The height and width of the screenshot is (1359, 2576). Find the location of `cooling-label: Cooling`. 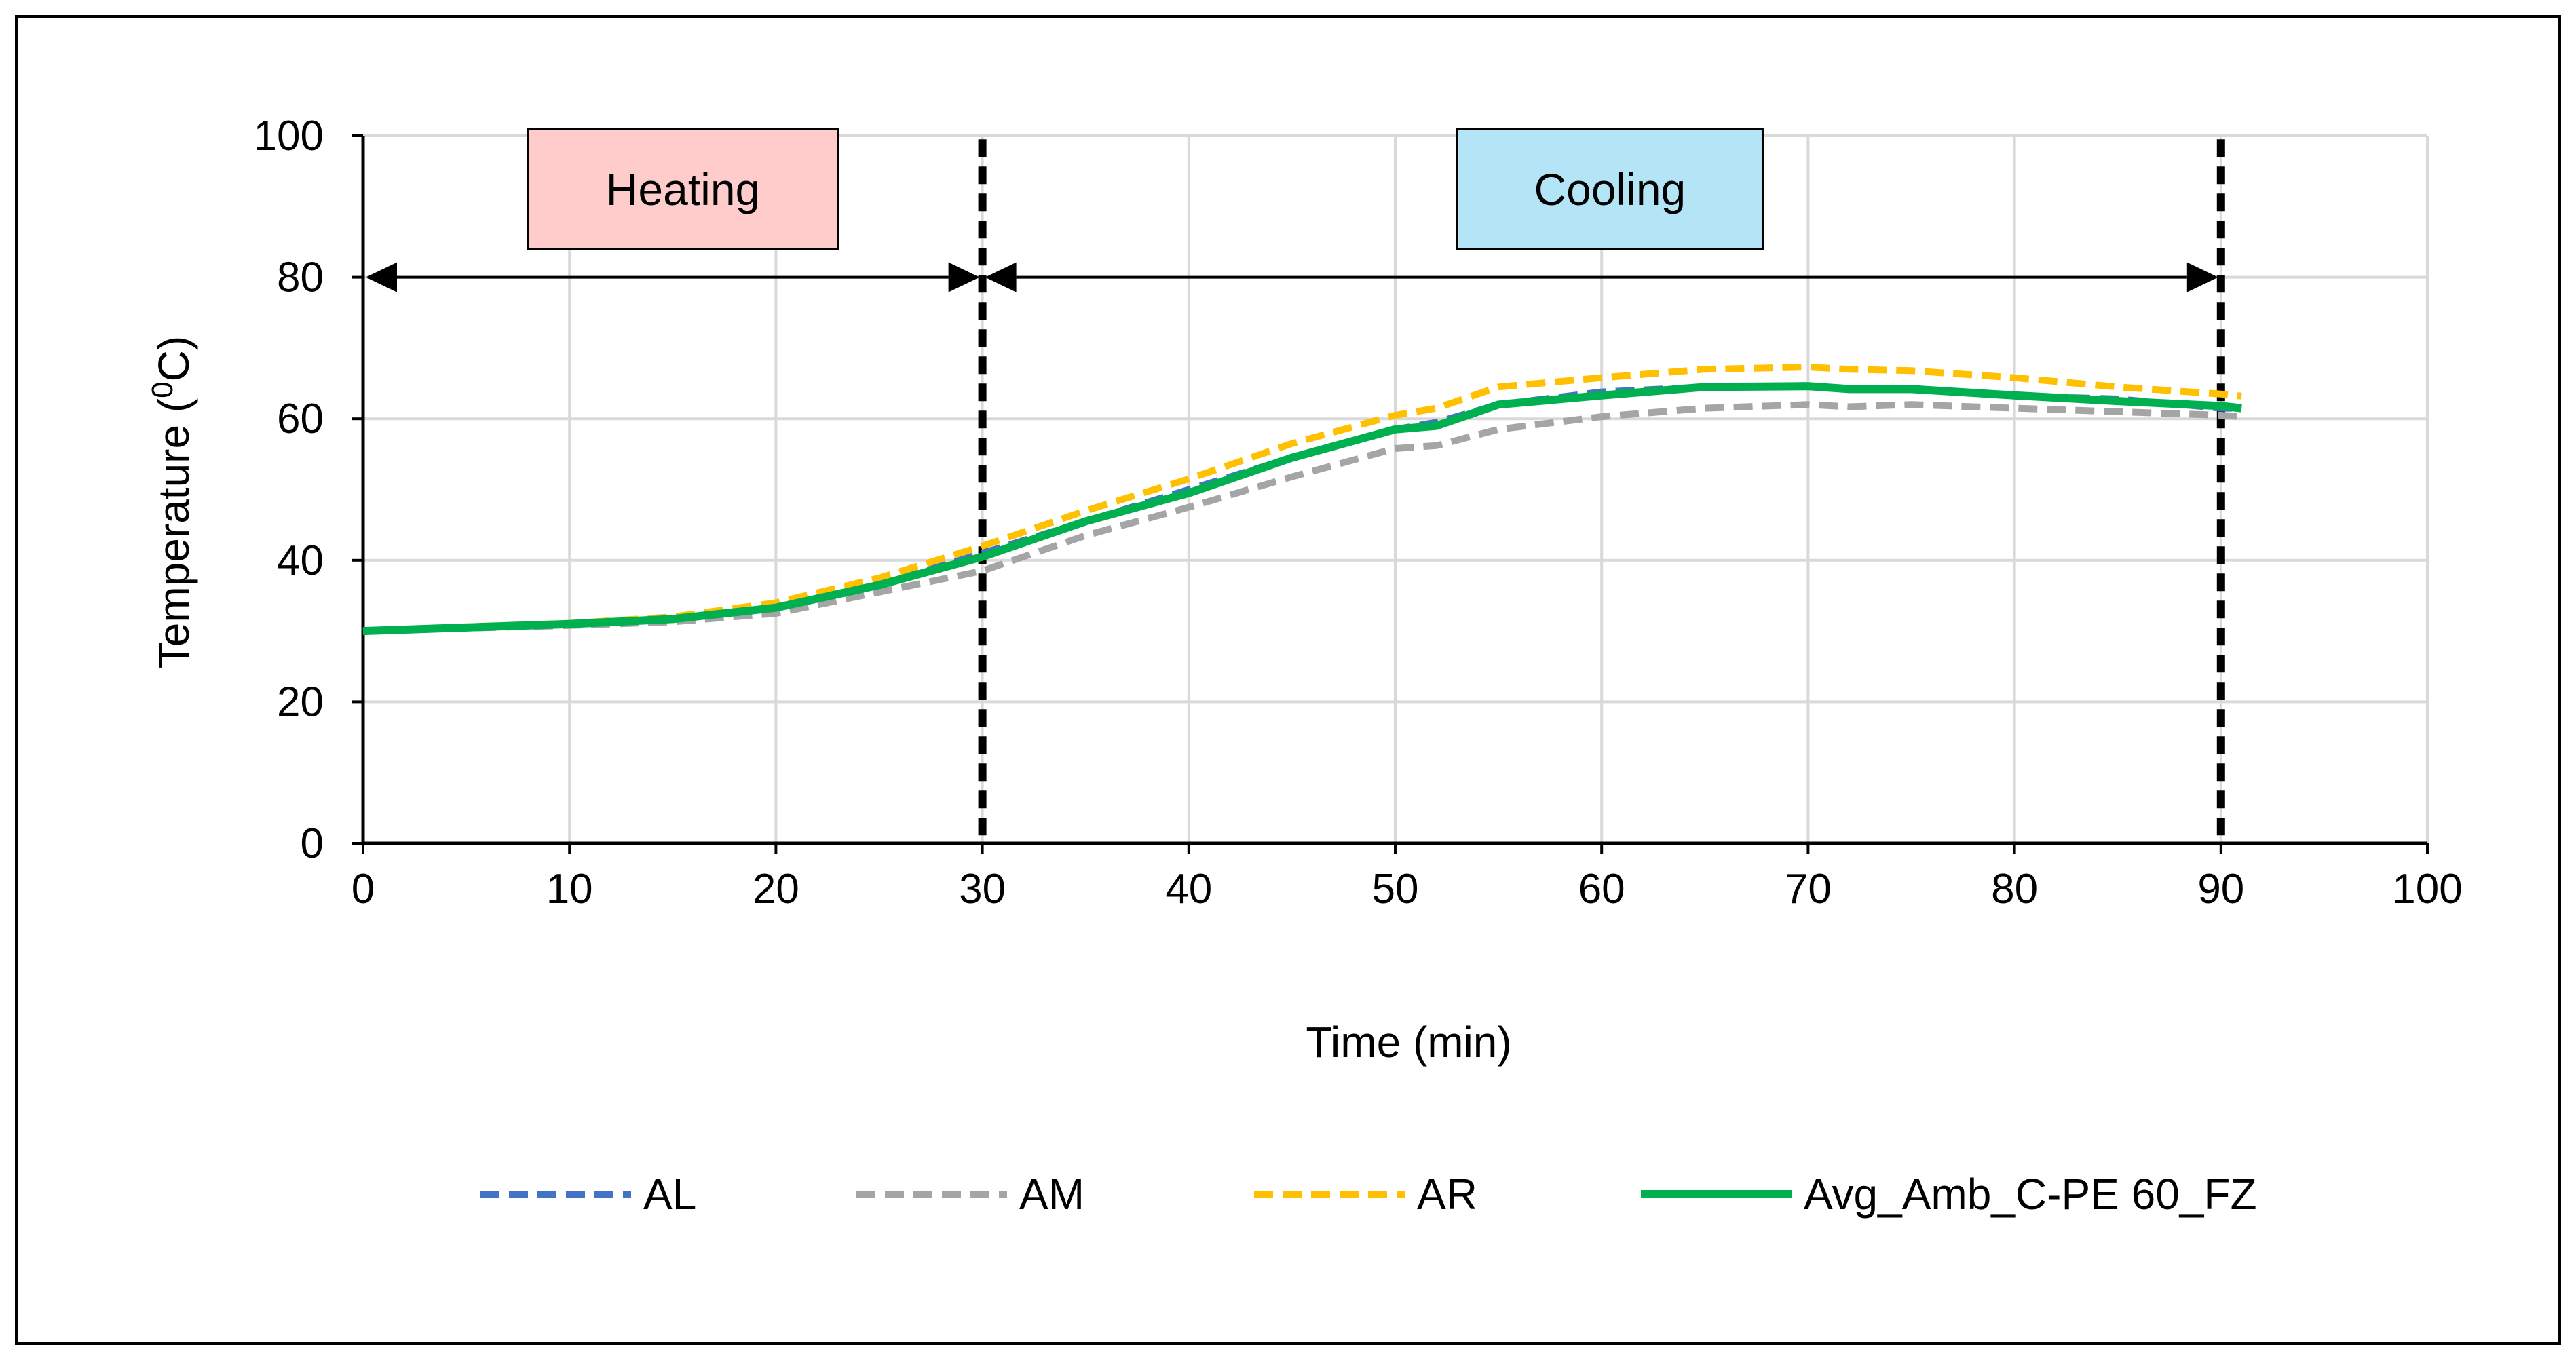

cooling-label: Cooling is located at coordinates (1610, 189).